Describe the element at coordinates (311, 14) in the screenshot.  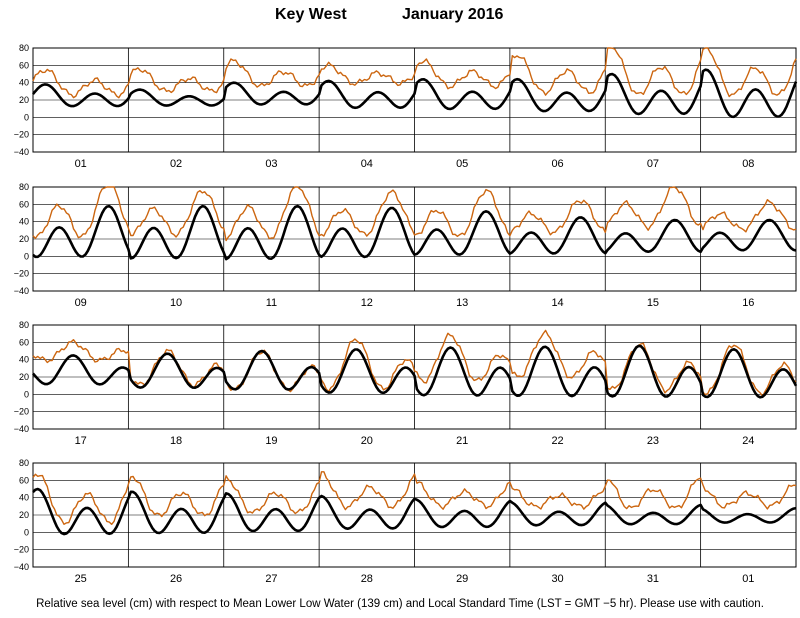
I see `chart-title-location: Key West` at that location.